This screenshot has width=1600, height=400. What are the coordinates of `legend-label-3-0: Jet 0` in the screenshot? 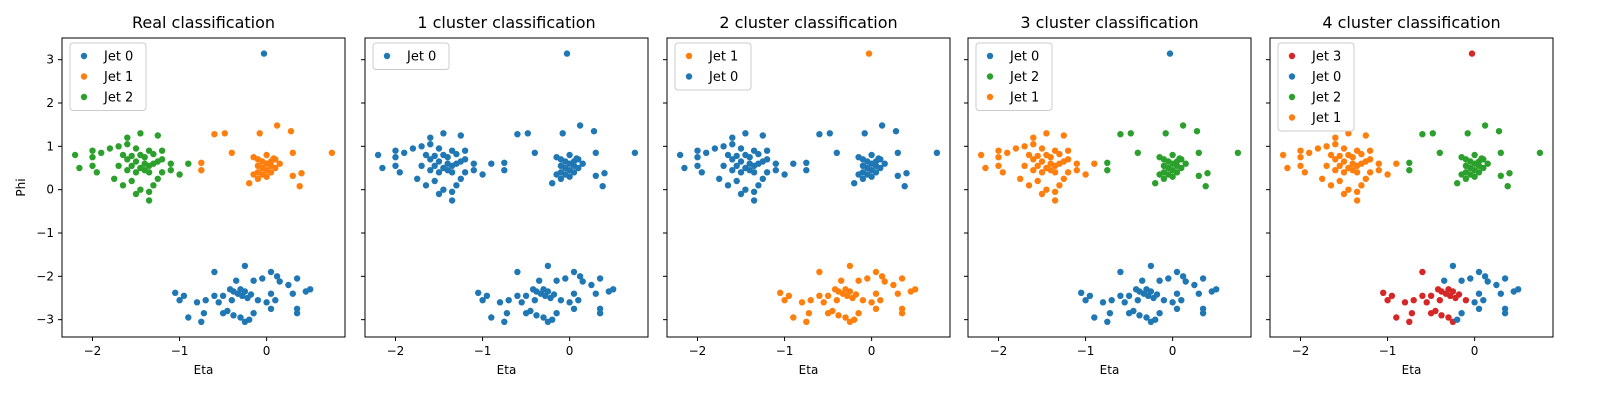 It's located at (1024, 57).